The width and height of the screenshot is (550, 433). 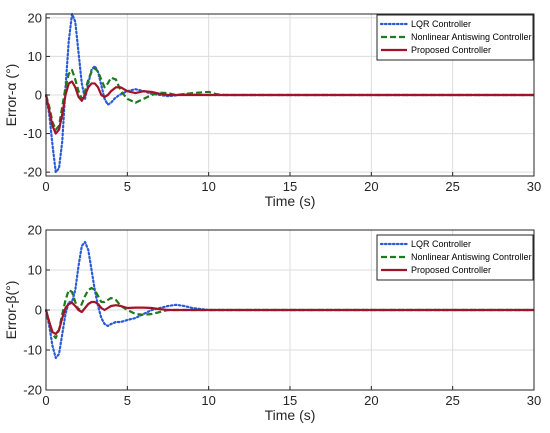 What do you see at coordinates (11, 95) in the screenshot?
I see `y-axis-label: Error-α (°)` at bounding box center [11, 95].